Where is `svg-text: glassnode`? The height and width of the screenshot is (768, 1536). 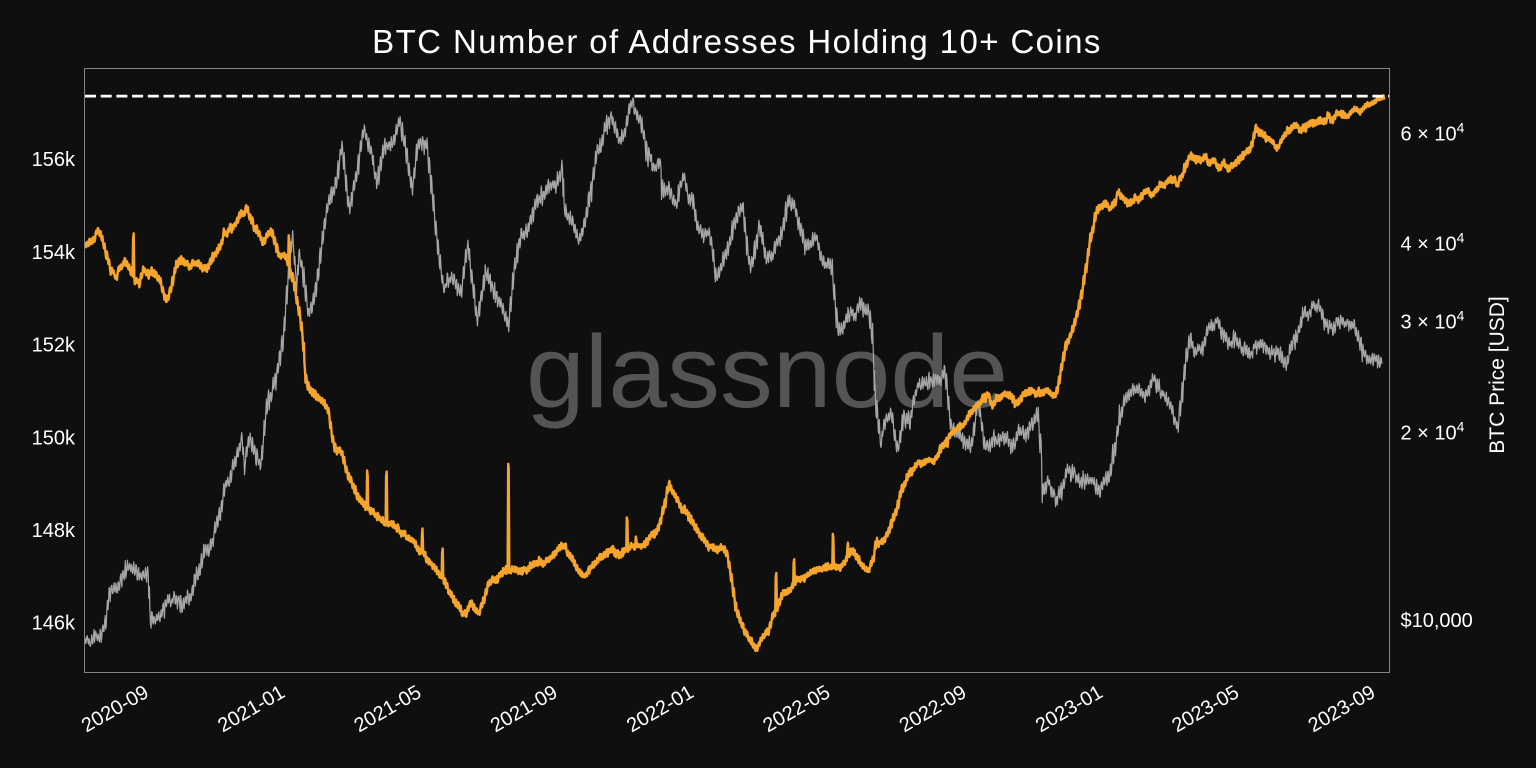
svg-text: glassnode is located at coordinates (767, 371).